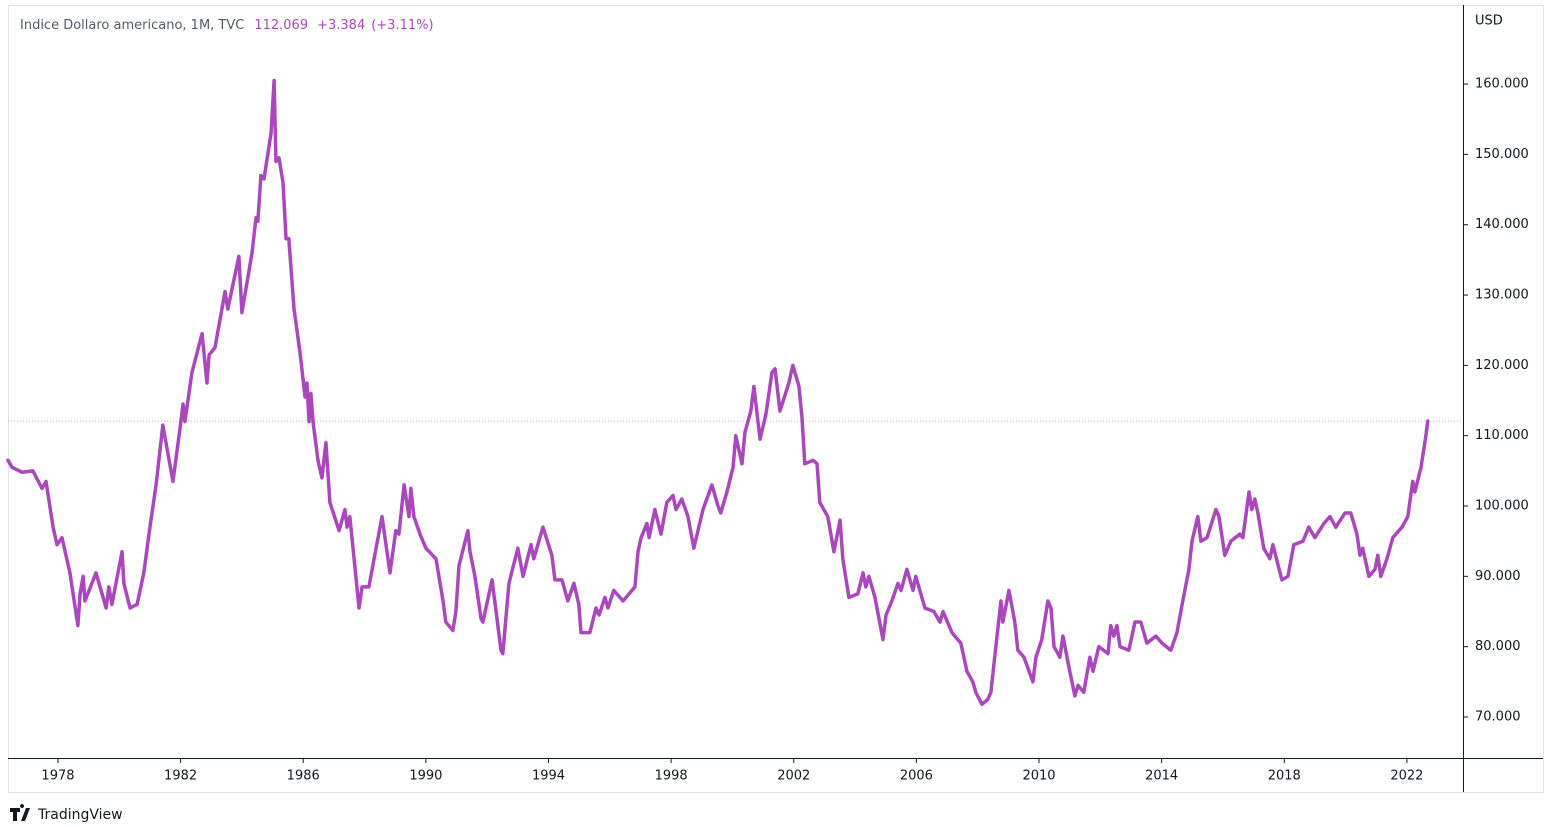 The image size is (1552, 827). What do you see at coordinates (281, 25) in the screenshot?
I see `last-price: 112.069` at bounding box center [281, 25].